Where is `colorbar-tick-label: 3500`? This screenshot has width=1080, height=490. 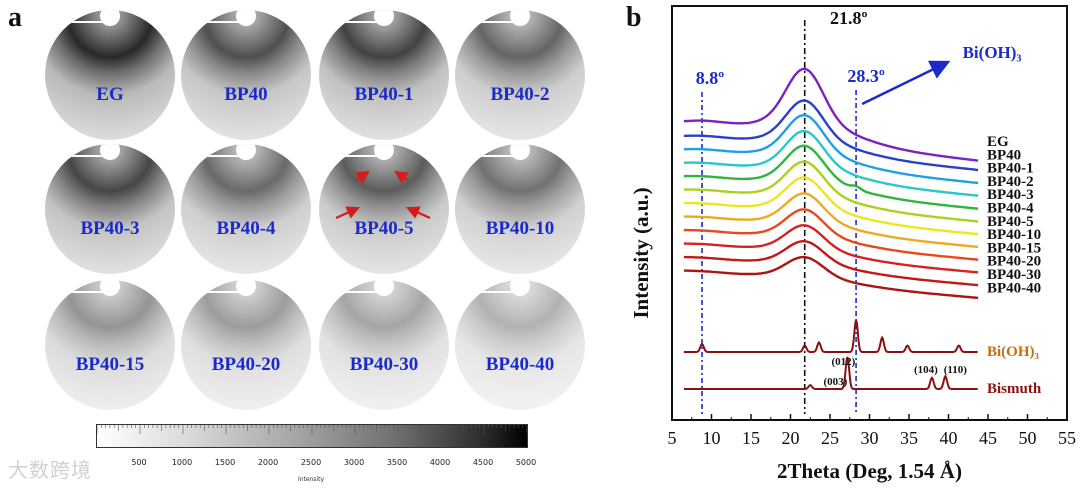
colorbar-tick-label: 3500 is located at coordinates (397, 462).